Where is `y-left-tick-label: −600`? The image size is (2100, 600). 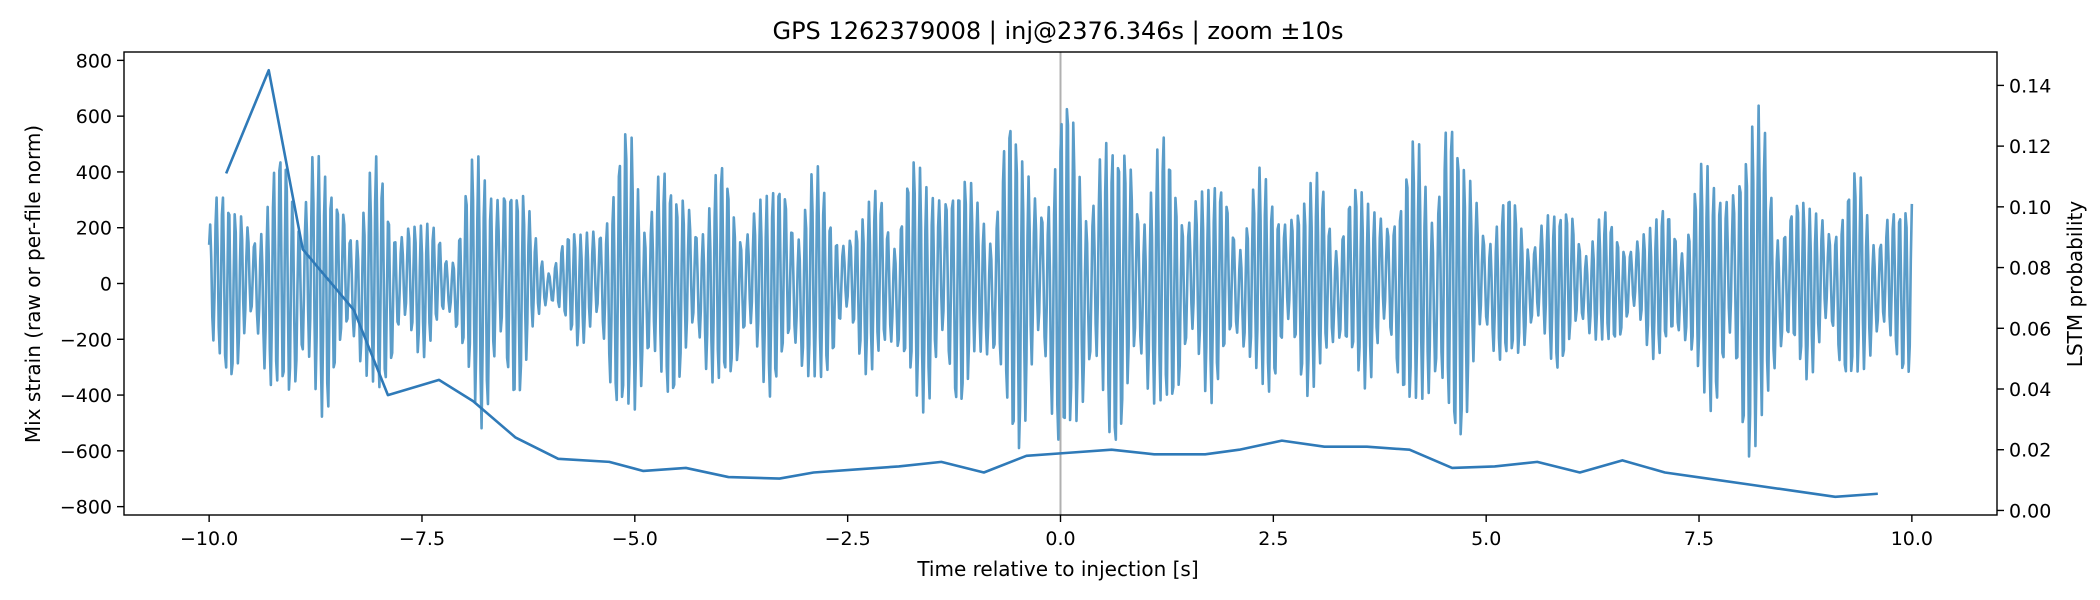 y-left-tick-label: −600 is located at coordinates (86, 452).